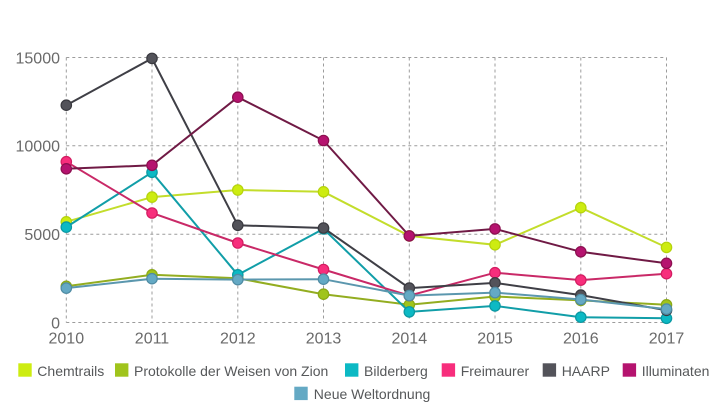  Describe the element at coordinates (667, 339) in the screenshot. I see `svg-text: 2017` at that location.